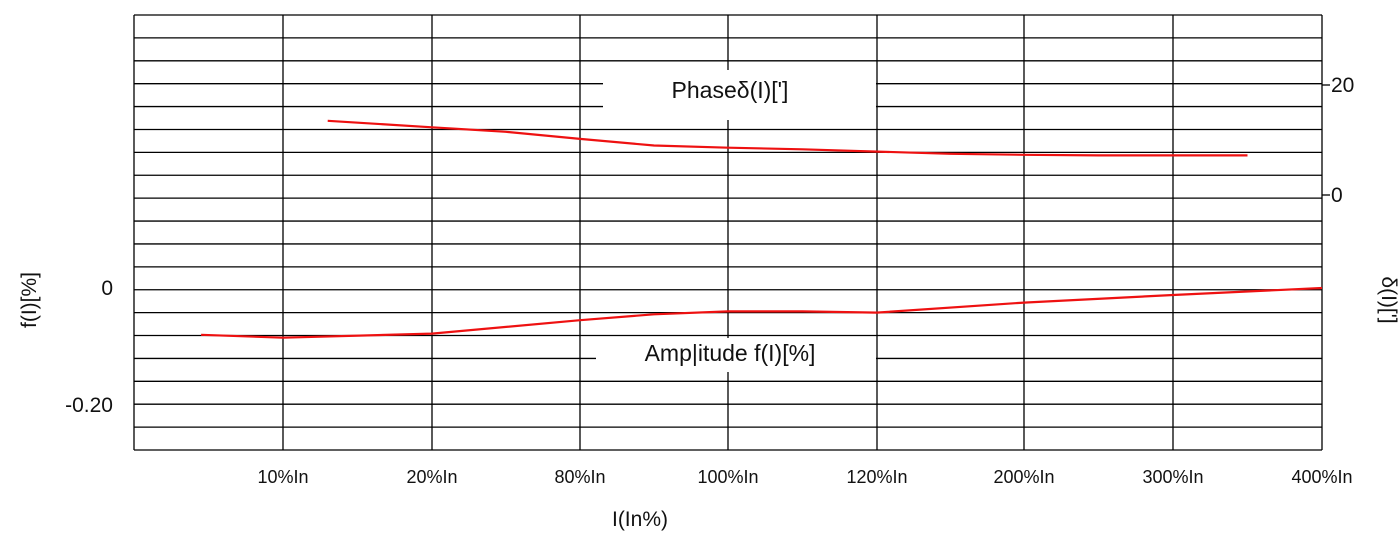 This screenshot has height=533, width=1400. I want to click on x-tick-label: 300%In, so click(1172, 477).